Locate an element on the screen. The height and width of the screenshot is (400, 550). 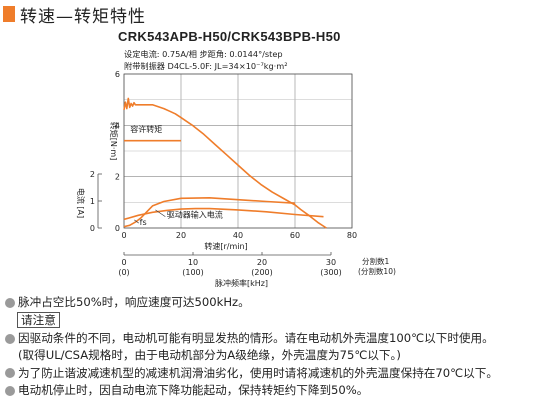
pulse-tick-label-div10: (200) is located at coordinates (262, 272).